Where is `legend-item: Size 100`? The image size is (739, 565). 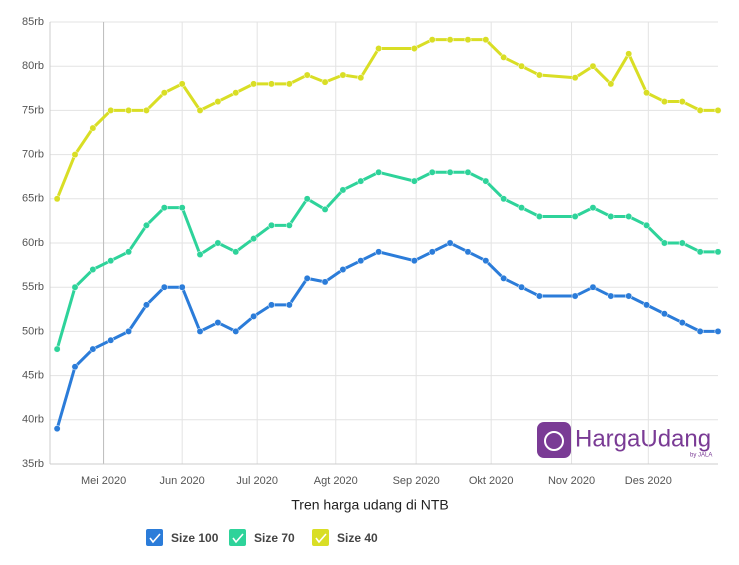
legend-item: Size 100 is located at coordinates (182, 537).